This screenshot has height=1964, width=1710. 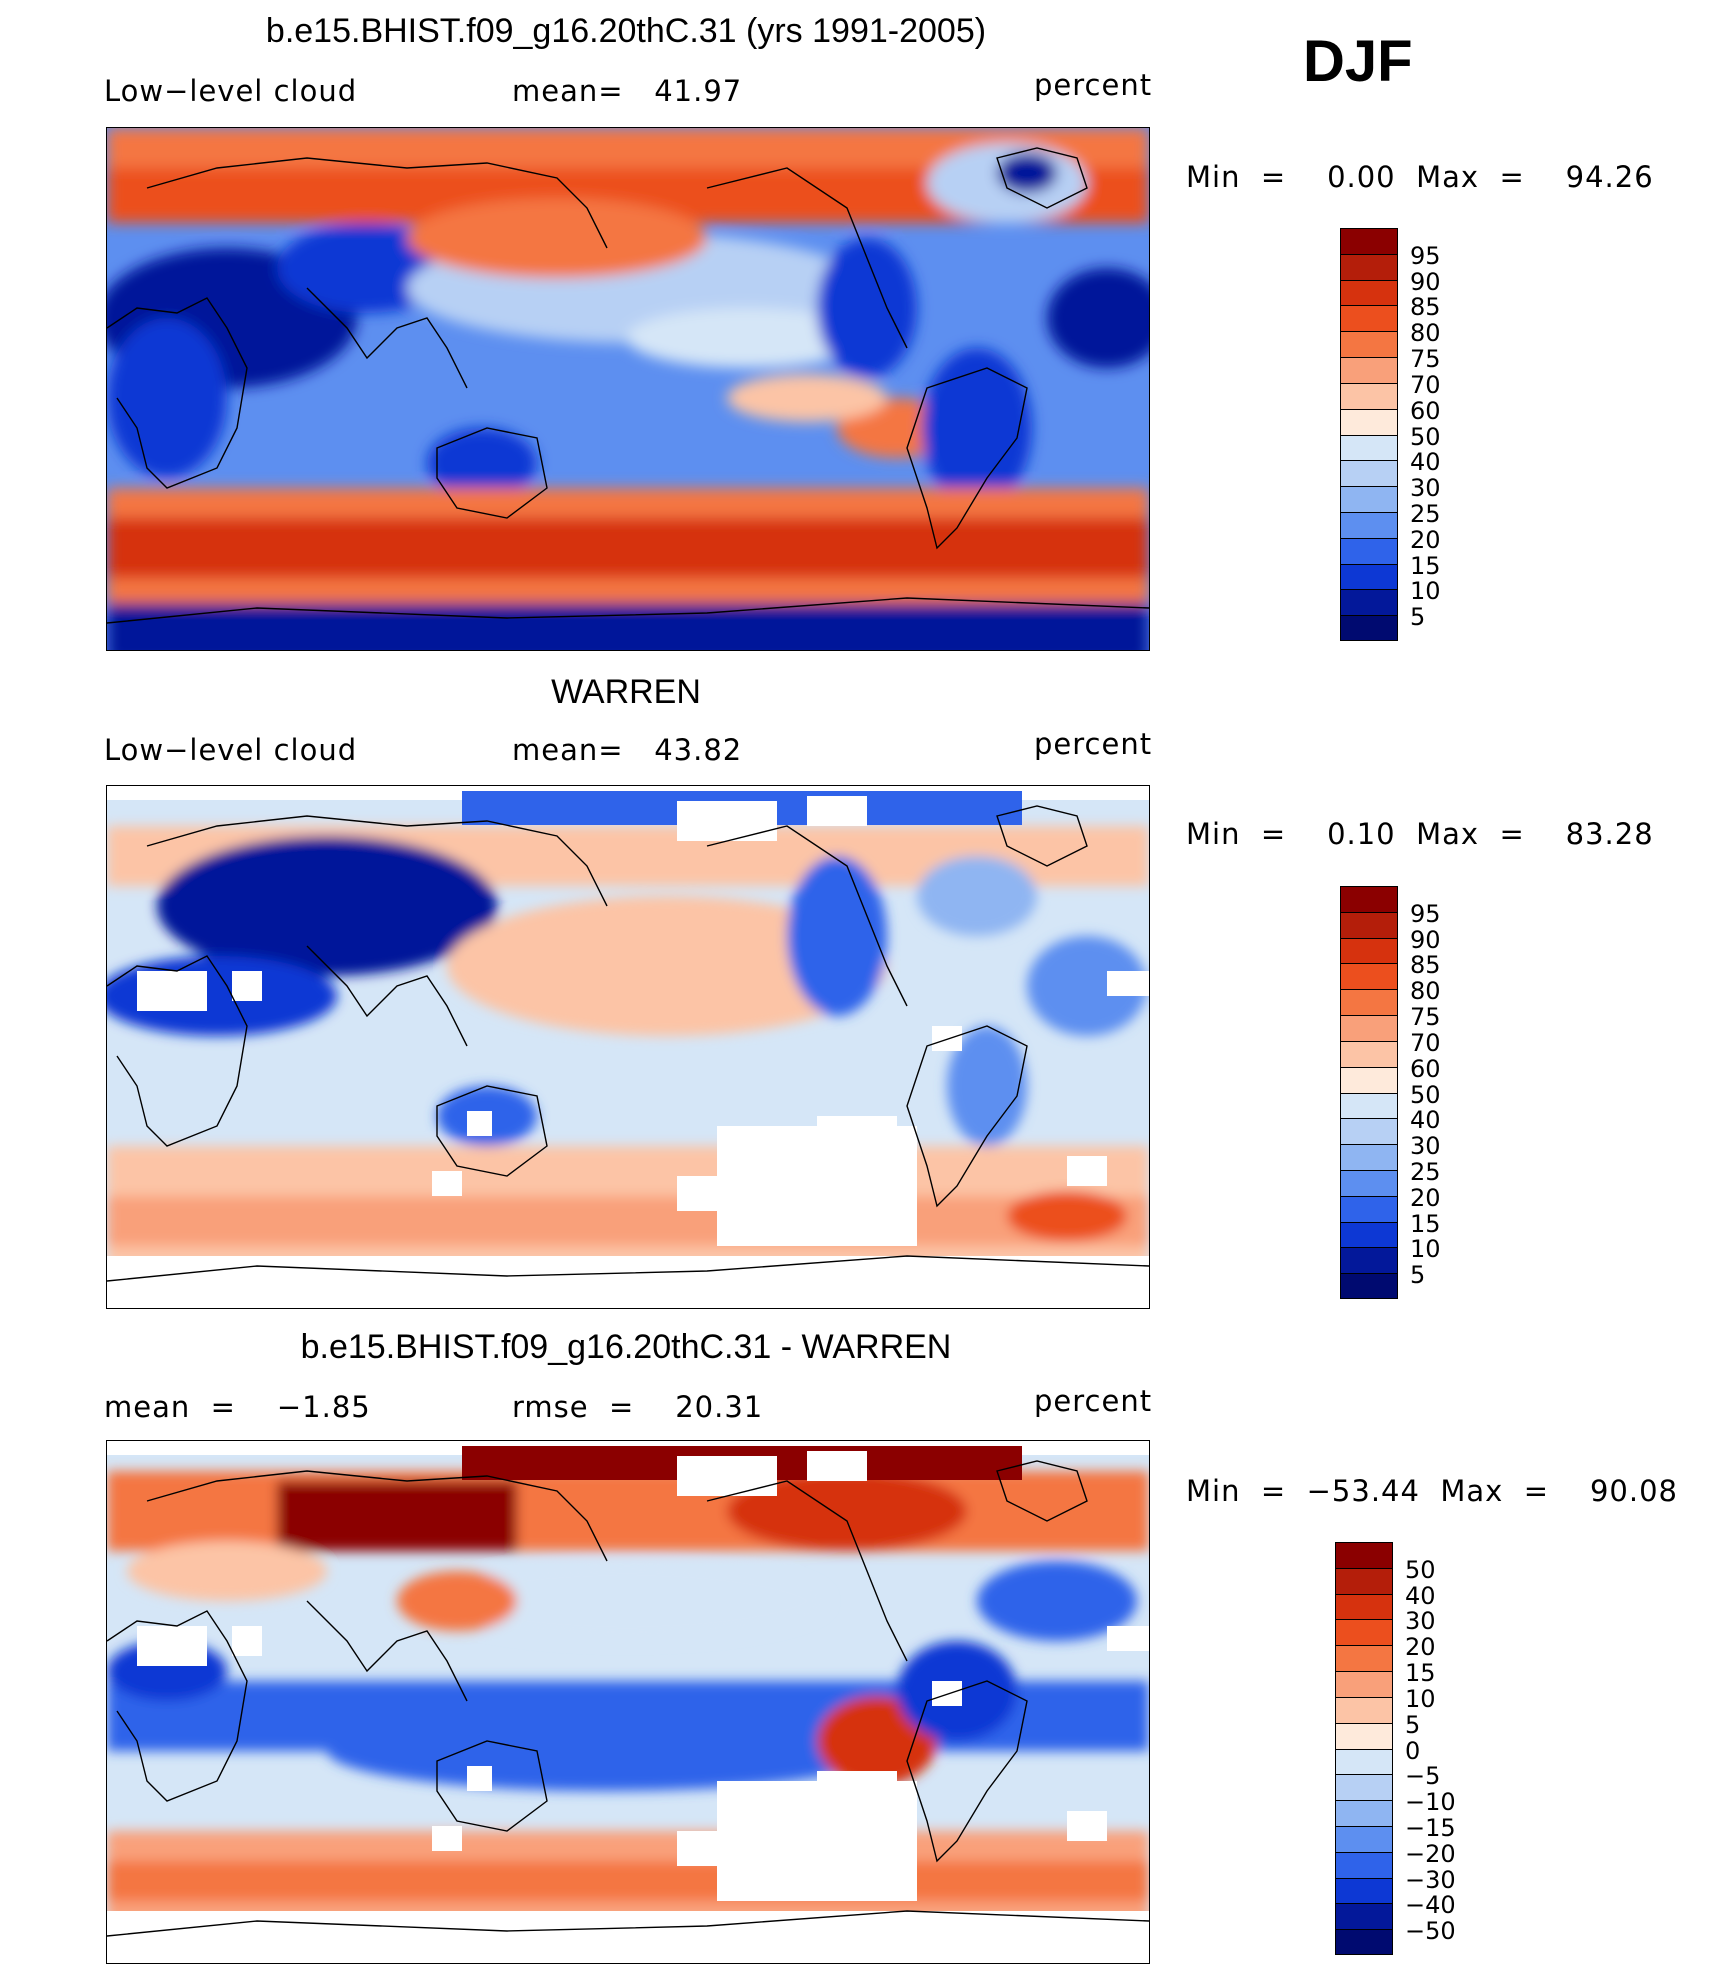 I want to click on colorbar-tick-label: 70, so click(x=1425, y=1042).